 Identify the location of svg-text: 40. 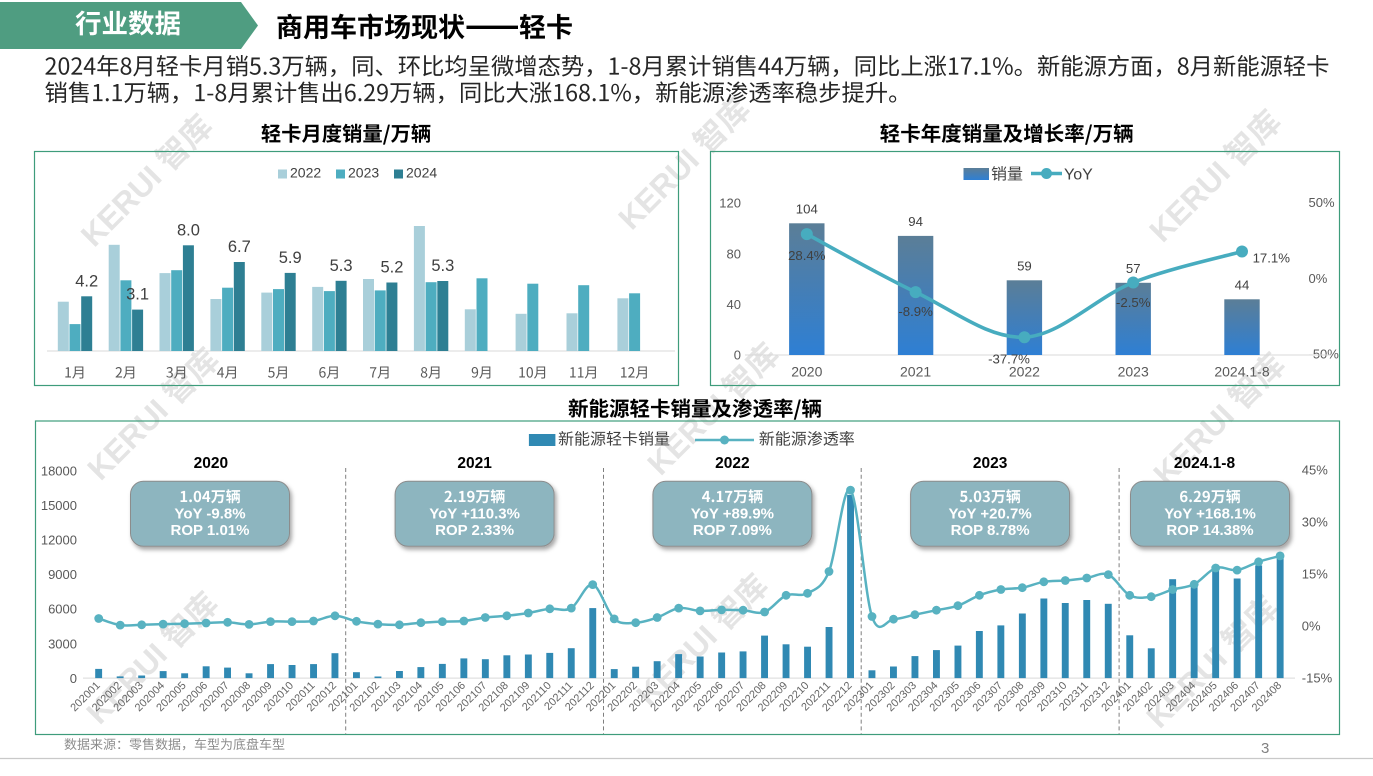
(734, 304).